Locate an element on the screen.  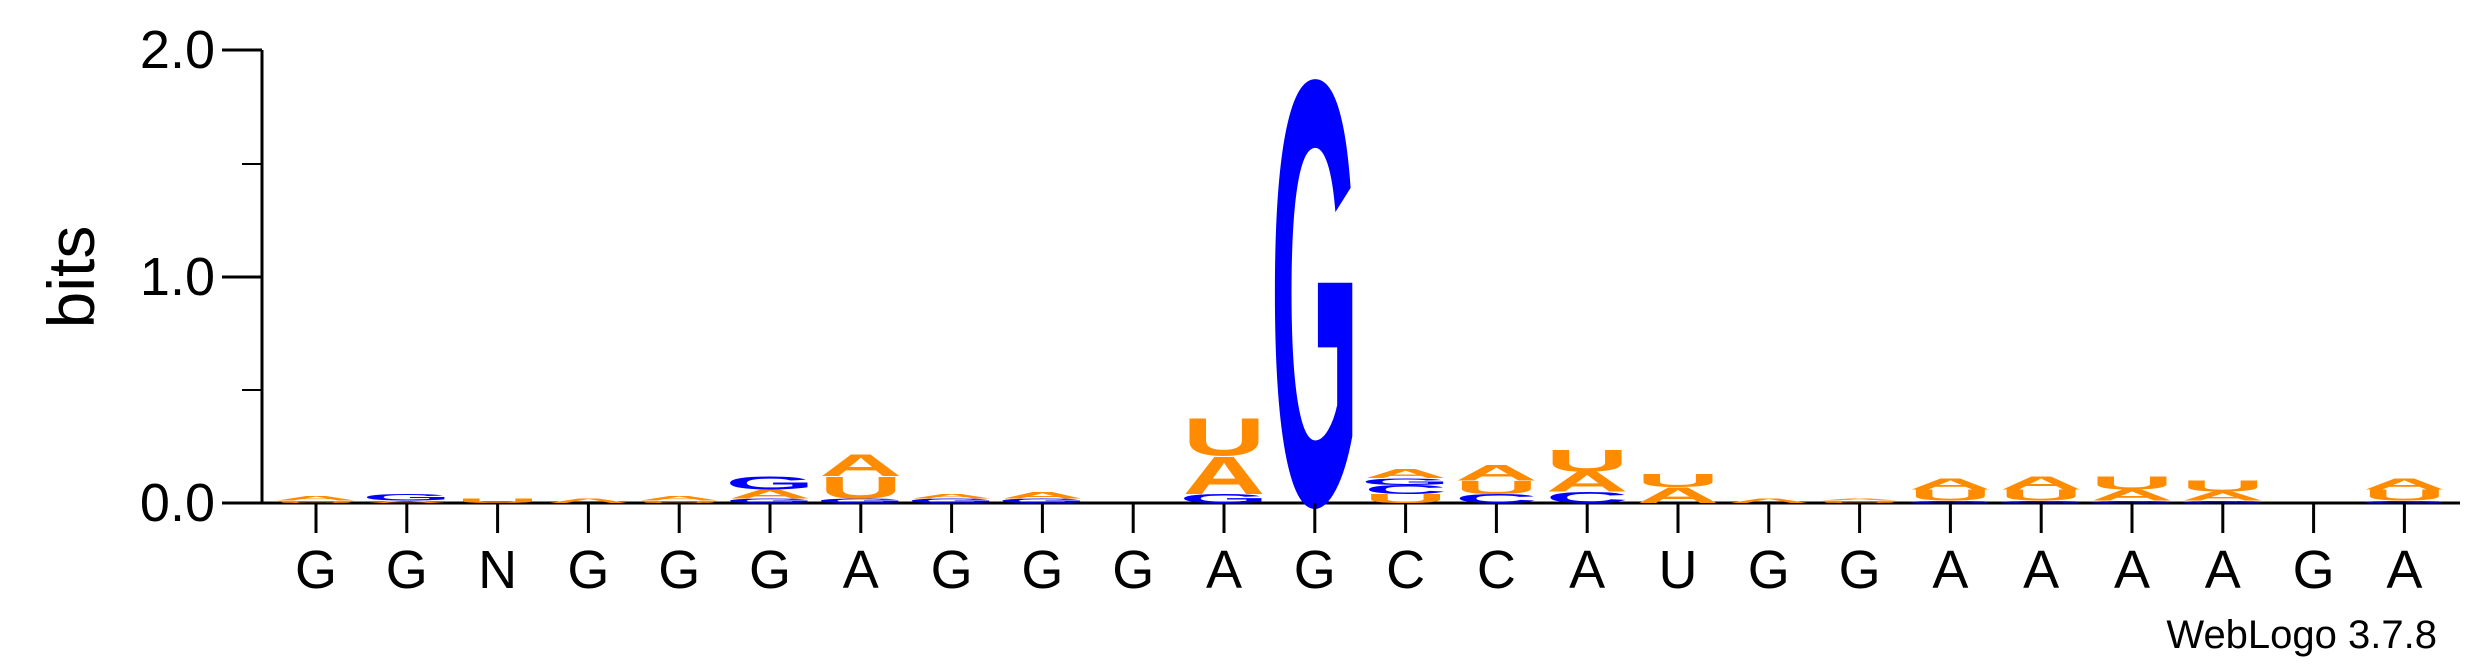
logo-letter-a-pos20-2: A is located at coordinates (2041, 483).